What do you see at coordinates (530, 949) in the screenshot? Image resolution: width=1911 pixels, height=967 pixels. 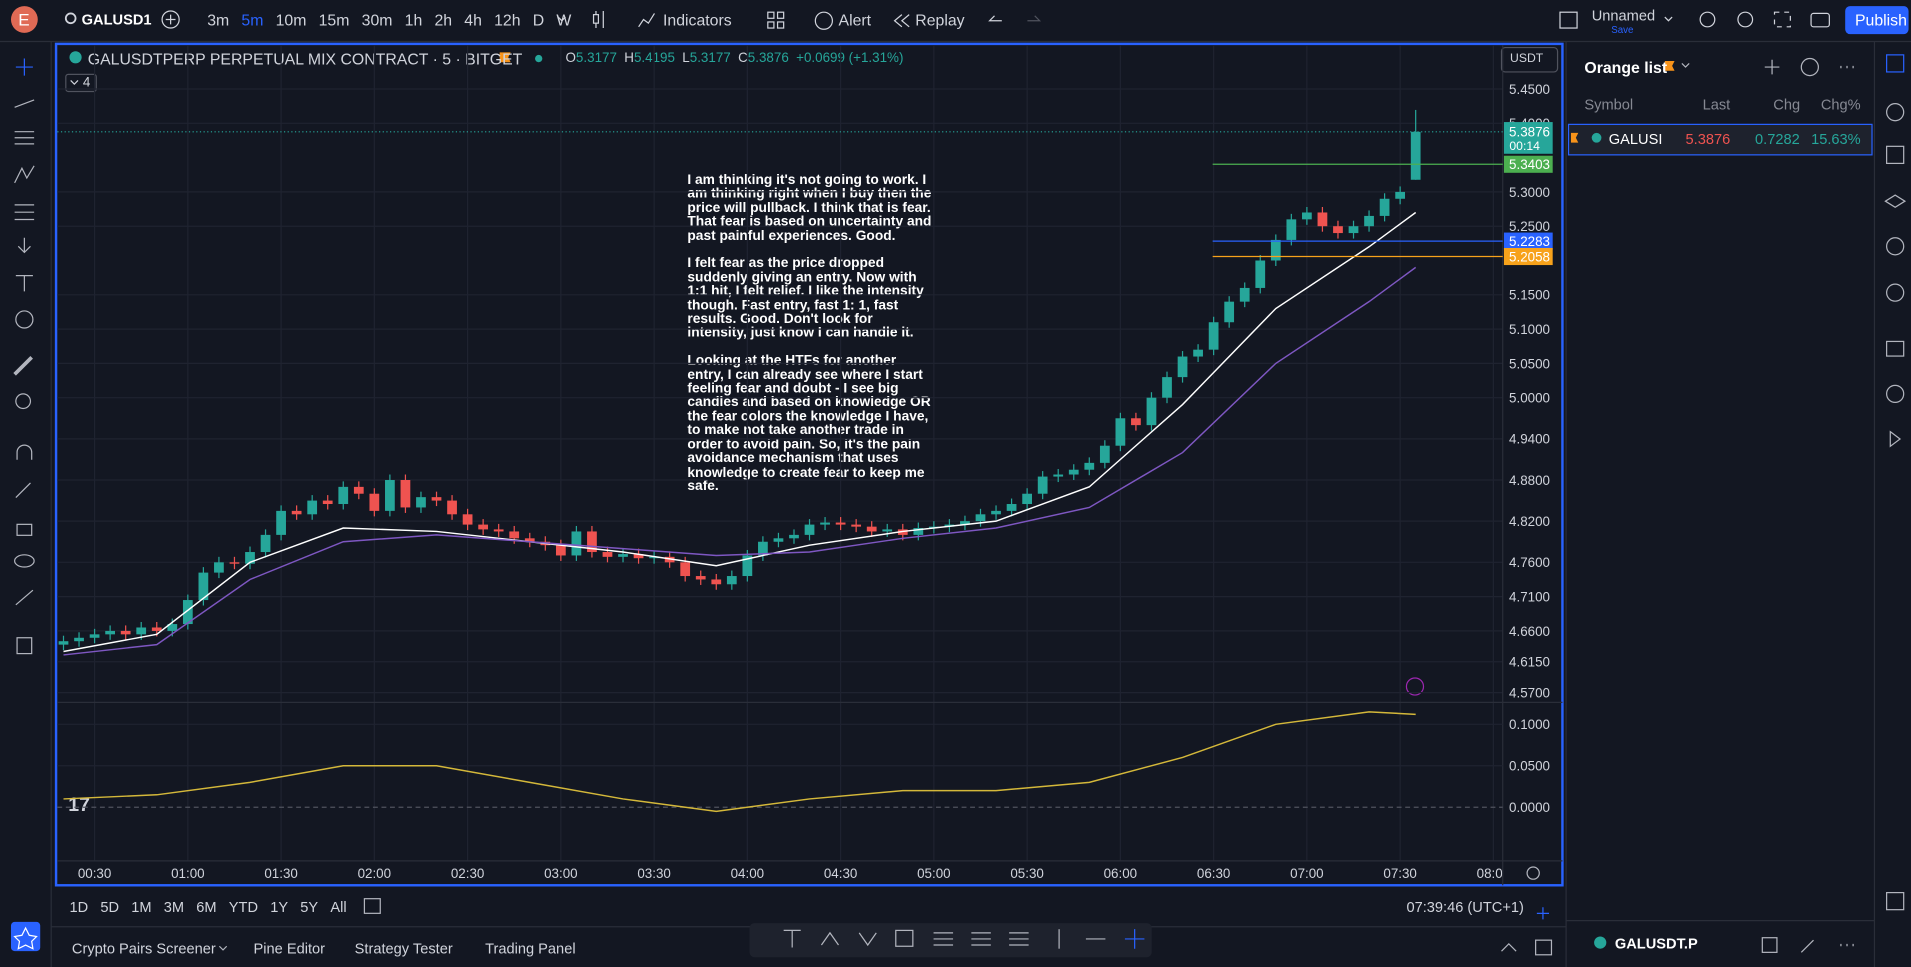 I see `bottom-tab: Trading Panel` at bounding box center [530, 949].